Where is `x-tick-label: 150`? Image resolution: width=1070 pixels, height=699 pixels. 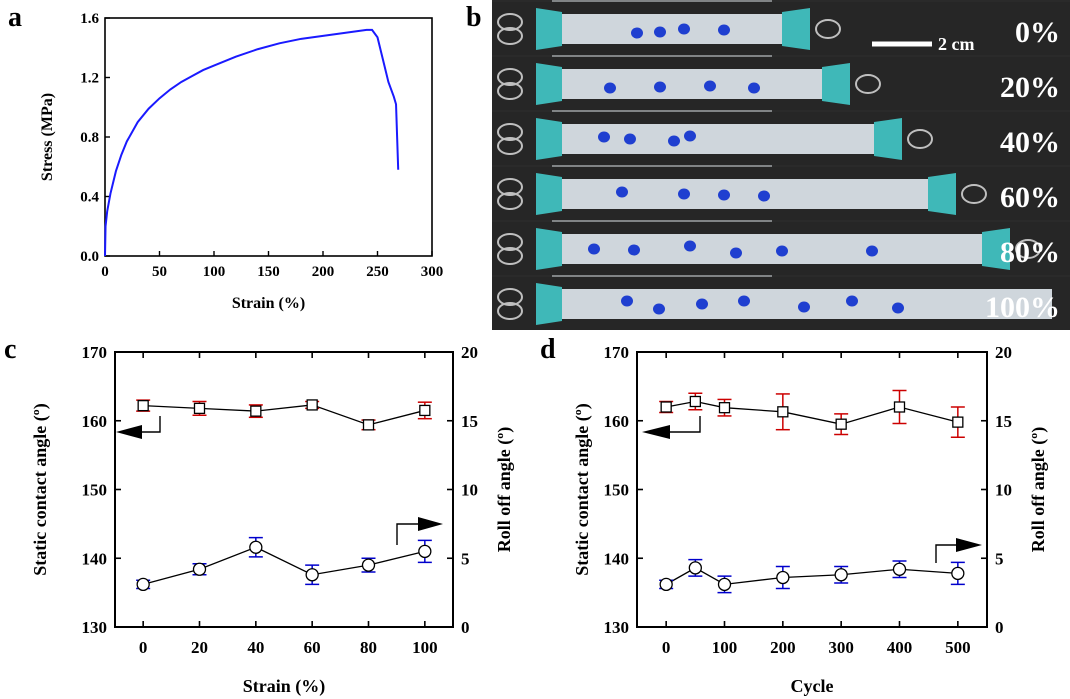
x-tick-label: 150 is located at coordinates (268, 272).